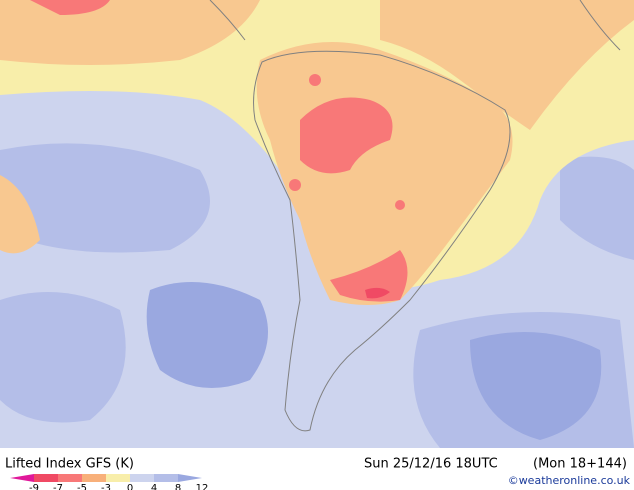 This screenshot has width=634, height=490. I want to click on credit: ©weatheronline.co.uk, so click(569, 480).